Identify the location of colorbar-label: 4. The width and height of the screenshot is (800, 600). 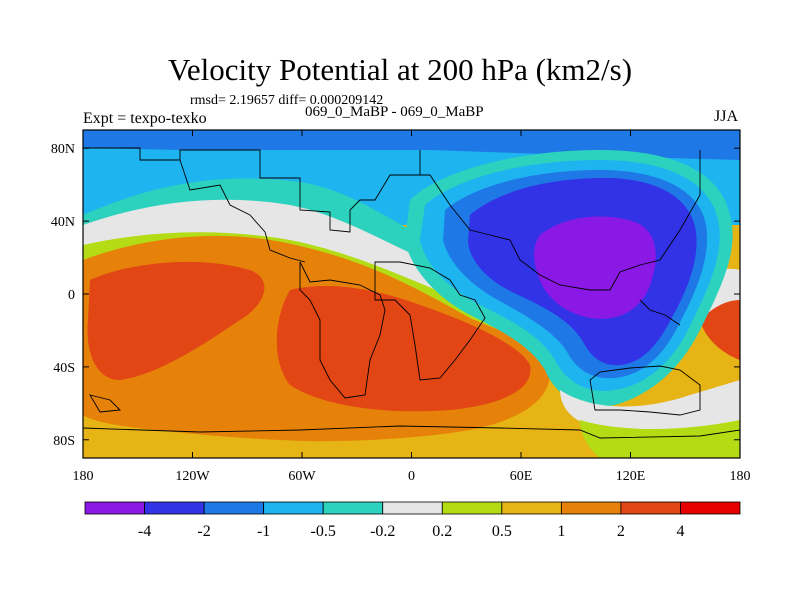
(680, 531).